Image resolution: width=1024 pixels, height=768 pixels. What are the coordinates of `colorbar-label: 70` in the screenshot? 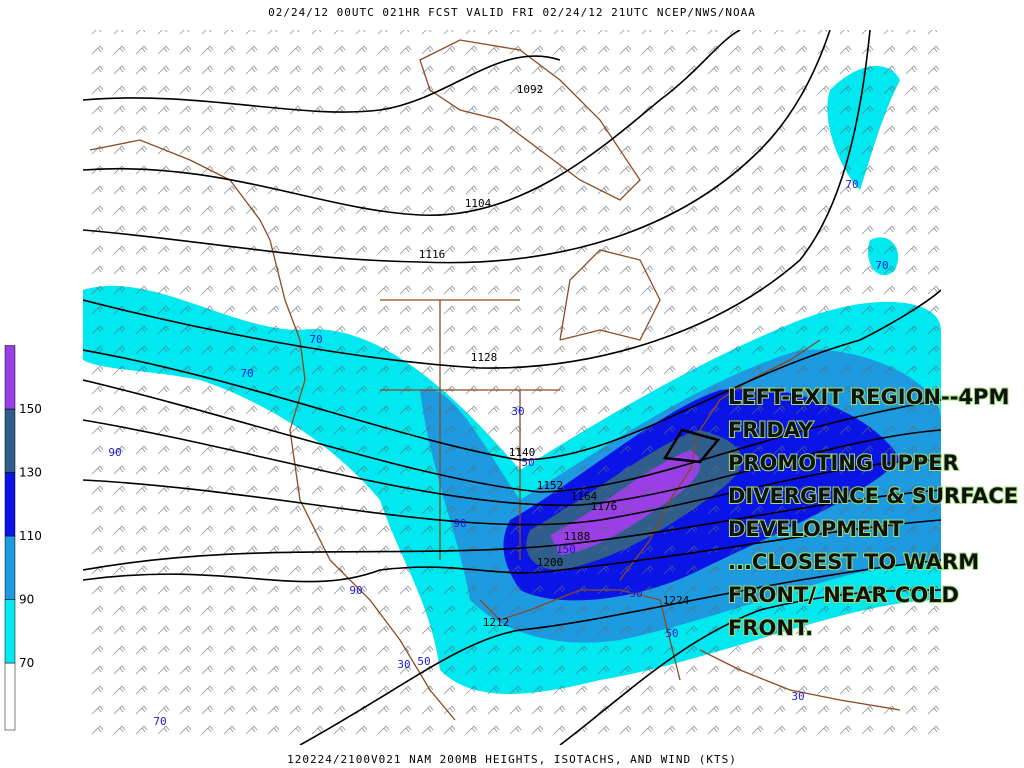 It's located at (26, 663).